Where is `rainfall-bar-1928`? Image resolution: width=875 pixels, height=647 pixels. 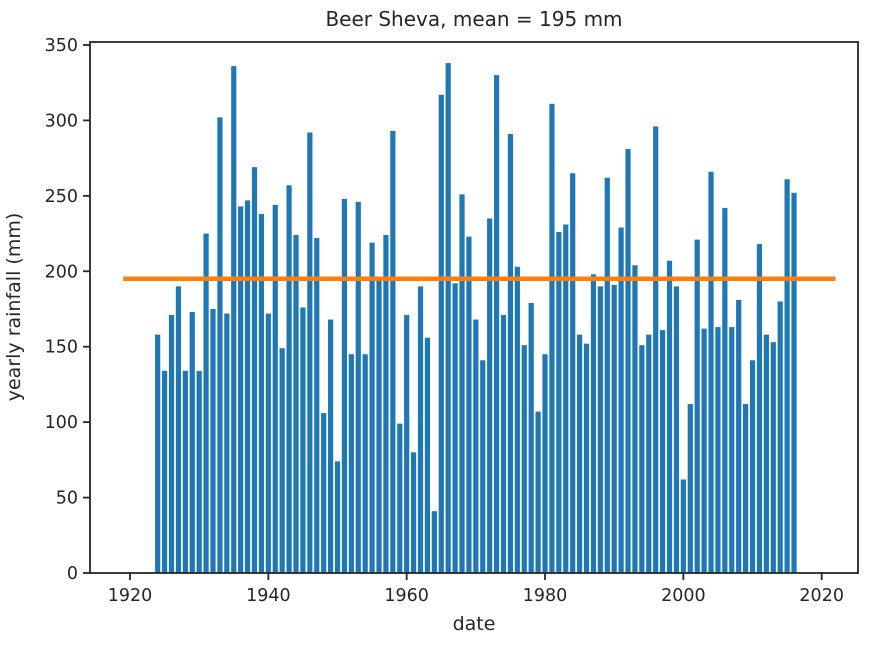
rainfall-bar-1928 is located at coordinates (185, 471).